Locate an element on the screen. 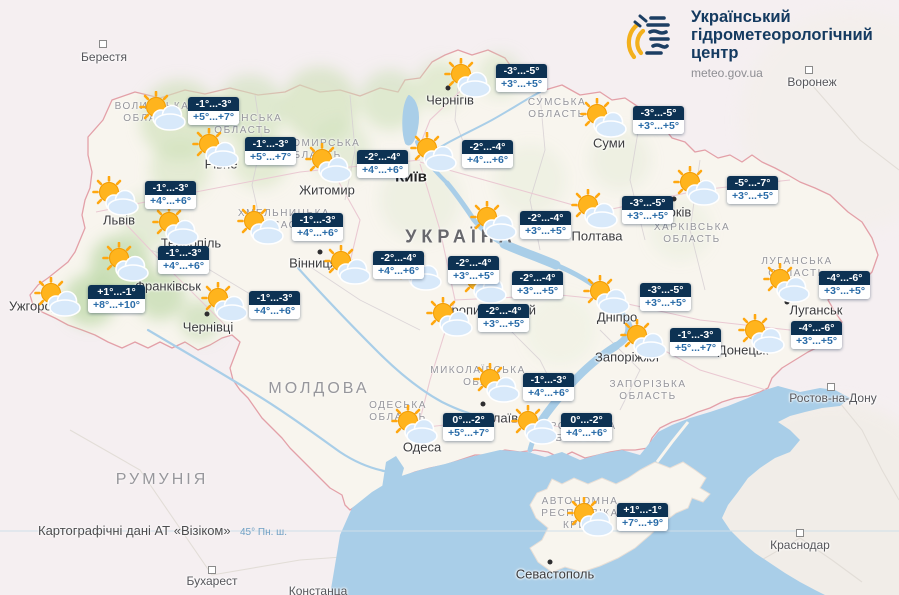  city-label: Чернівці is located at coordinates (208, 327).